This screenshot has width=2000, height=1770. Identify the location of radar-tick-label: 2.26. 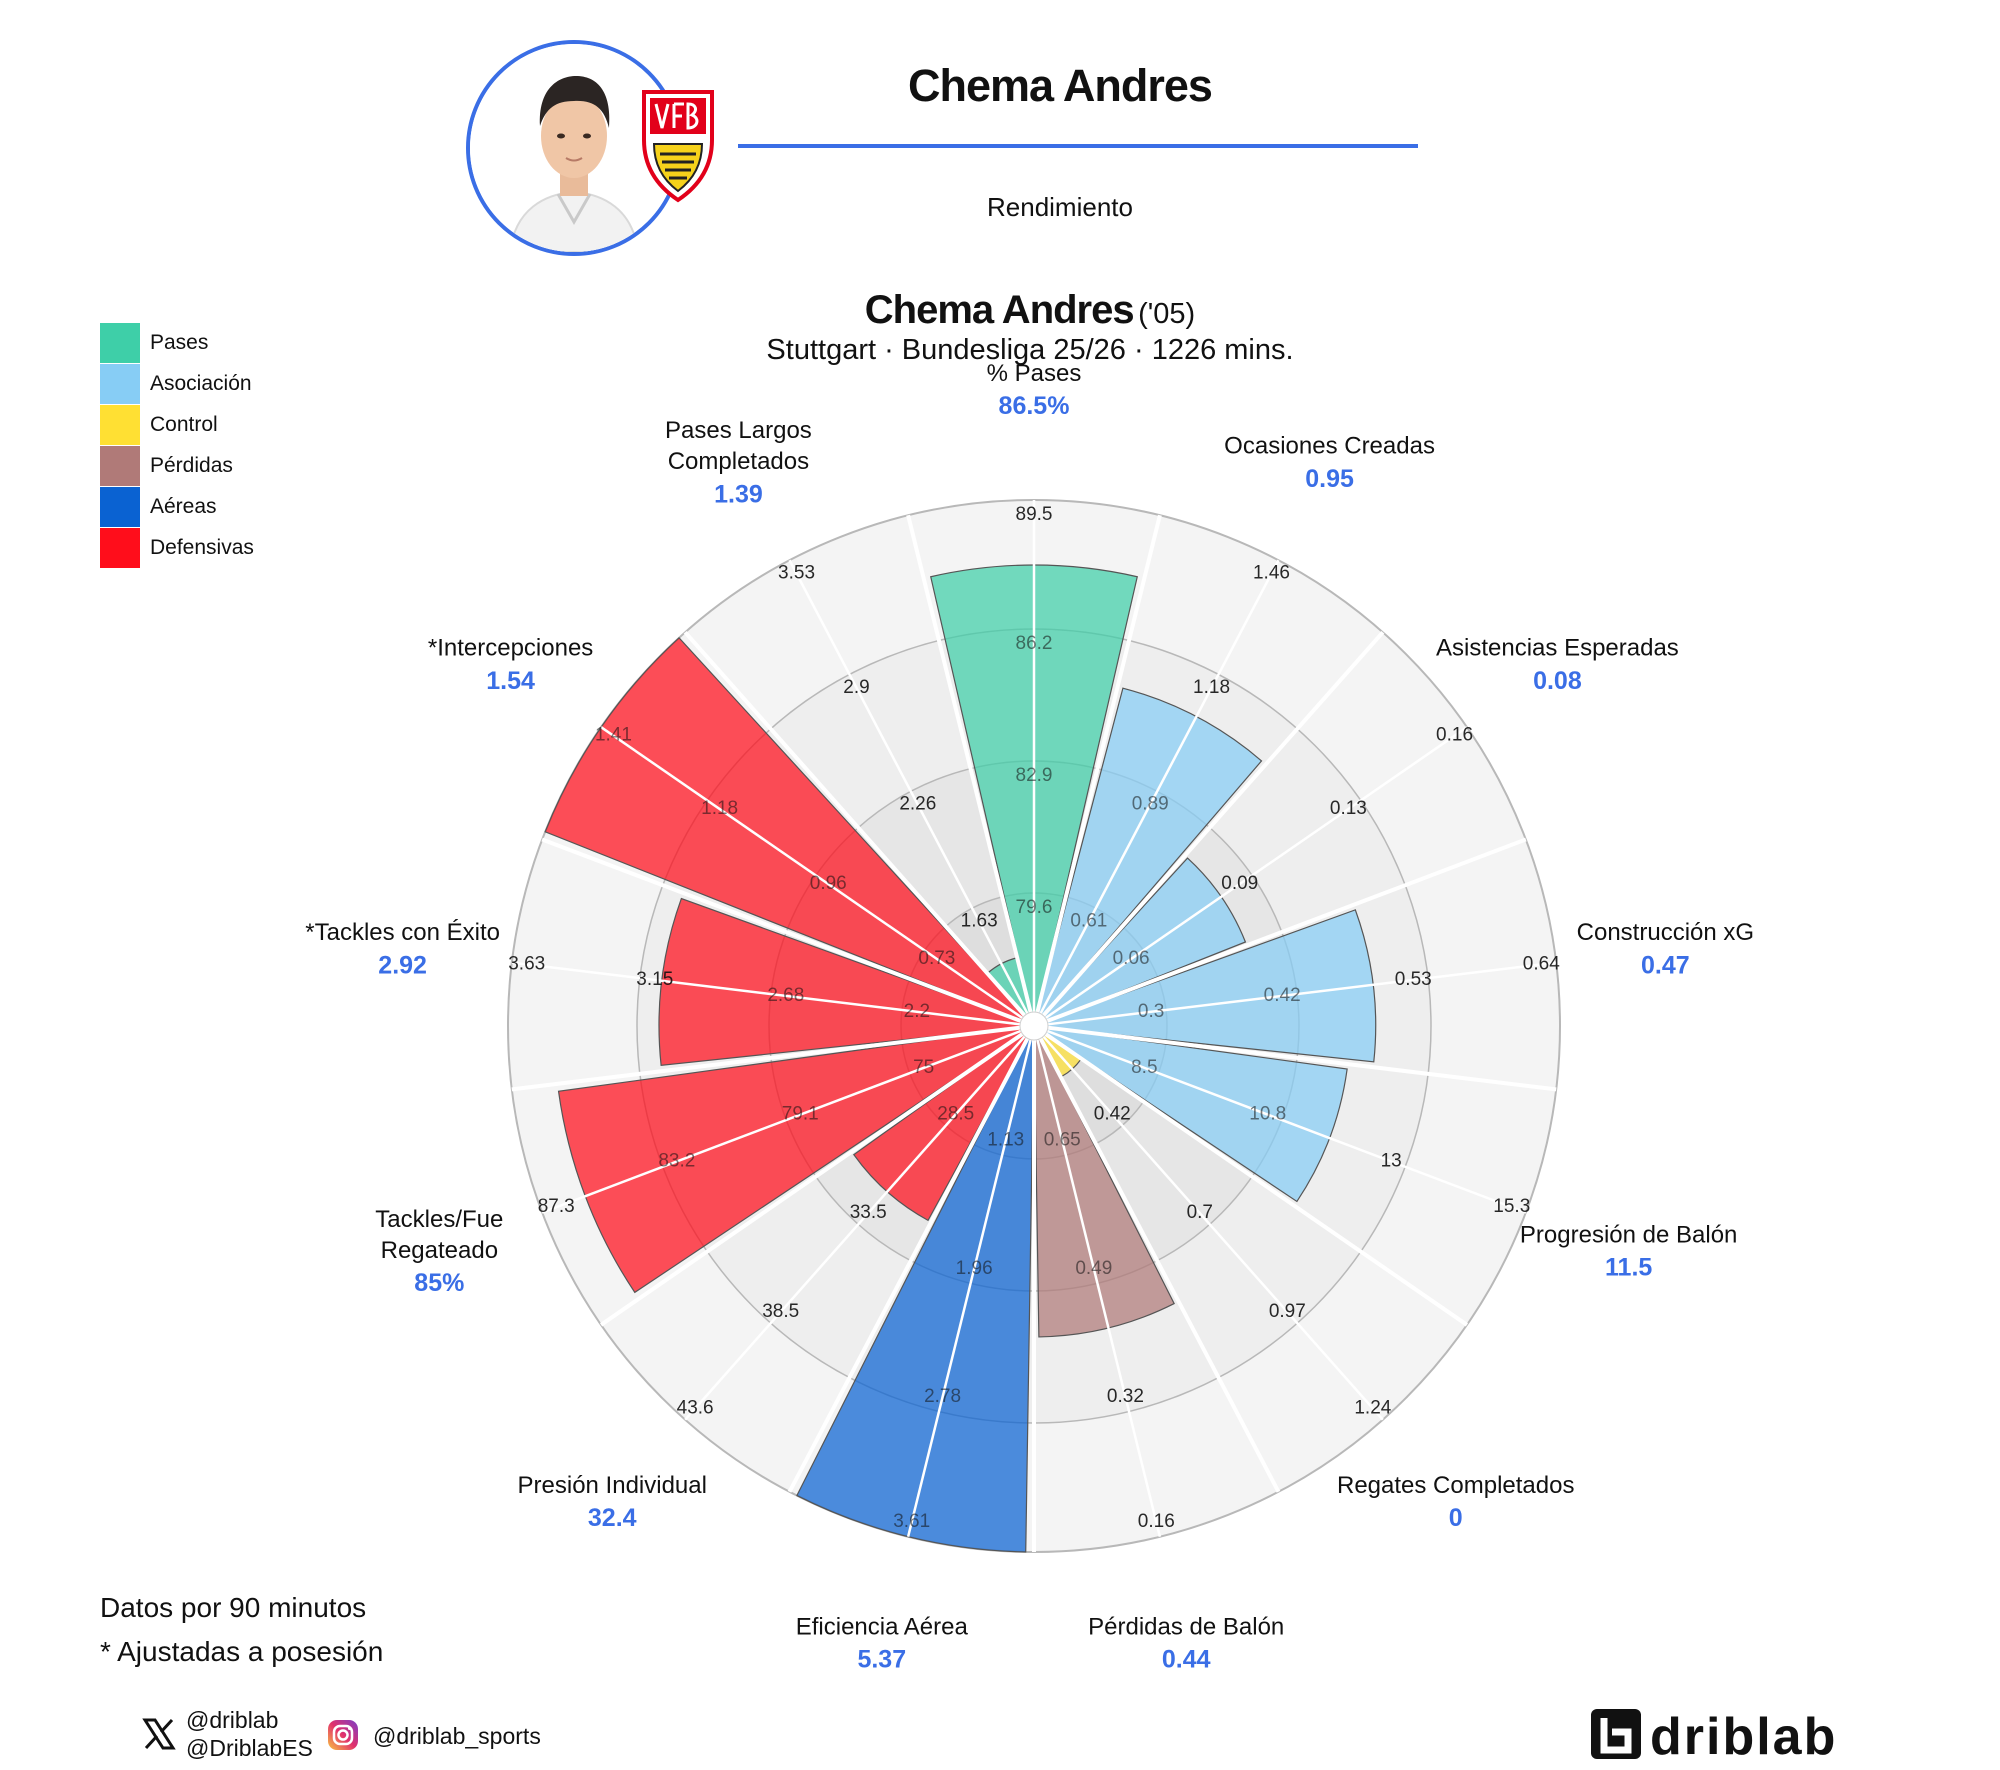
(917, 804).